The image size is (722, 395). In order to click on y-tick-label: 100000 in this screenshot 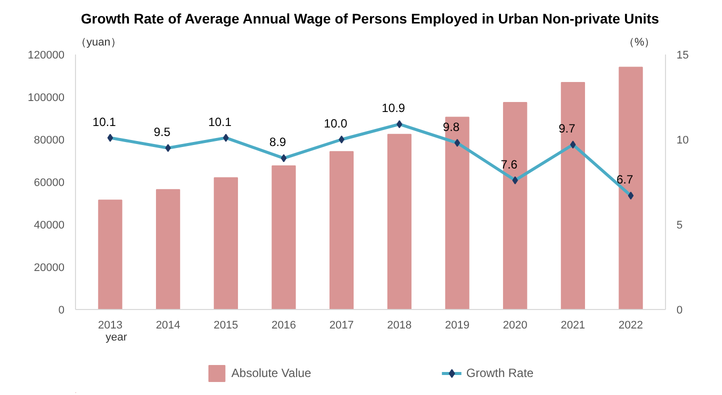, I will do `click(46, 98)`.